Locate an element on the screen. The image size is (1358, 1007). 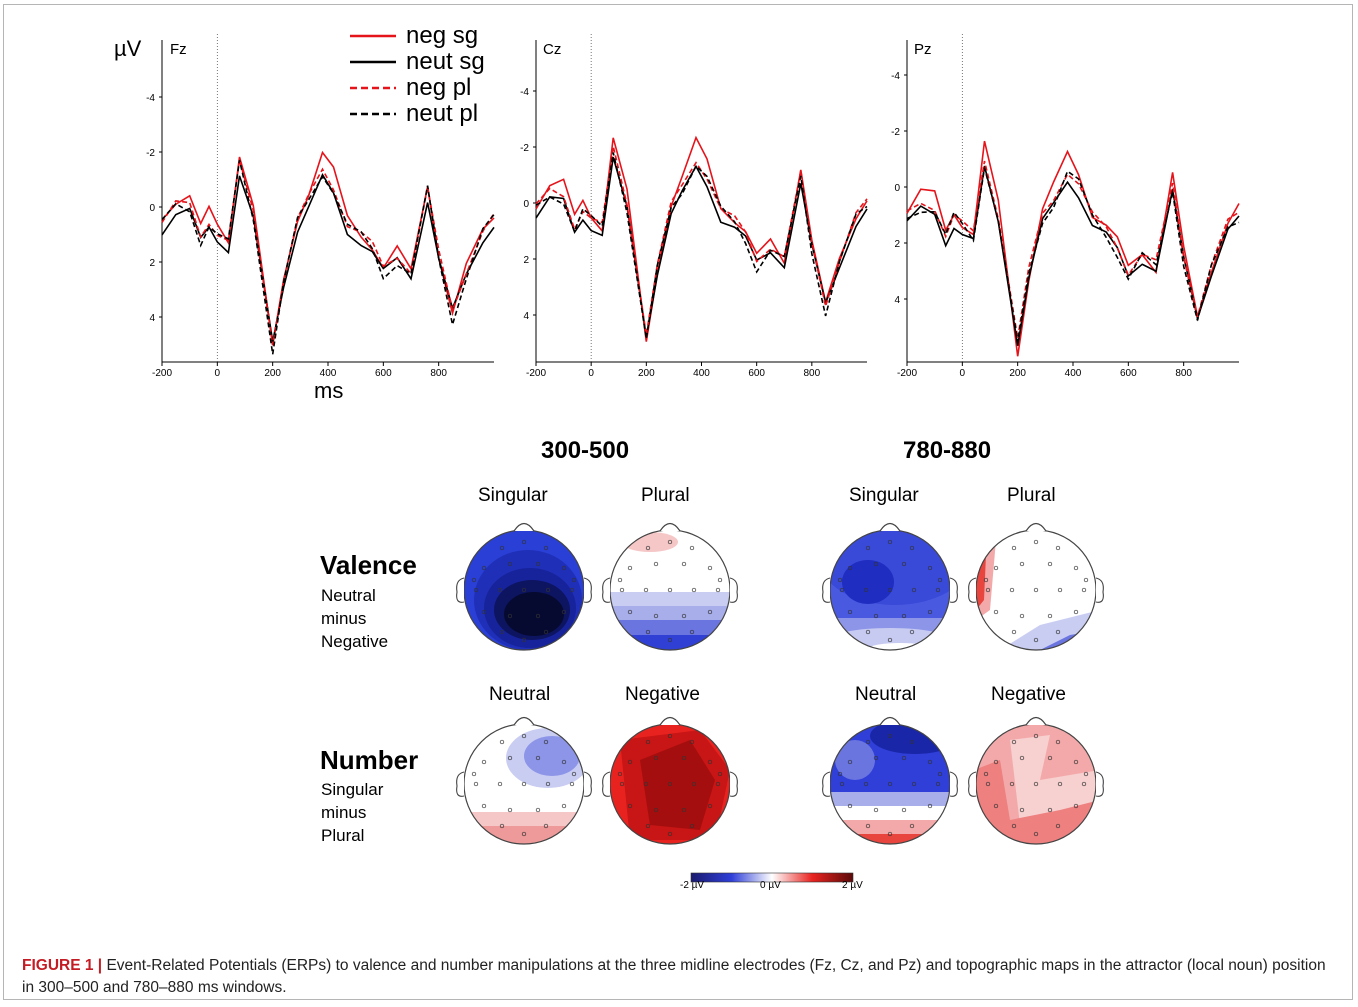
y-tick-label: 0 is located at coordinates (897, 188).